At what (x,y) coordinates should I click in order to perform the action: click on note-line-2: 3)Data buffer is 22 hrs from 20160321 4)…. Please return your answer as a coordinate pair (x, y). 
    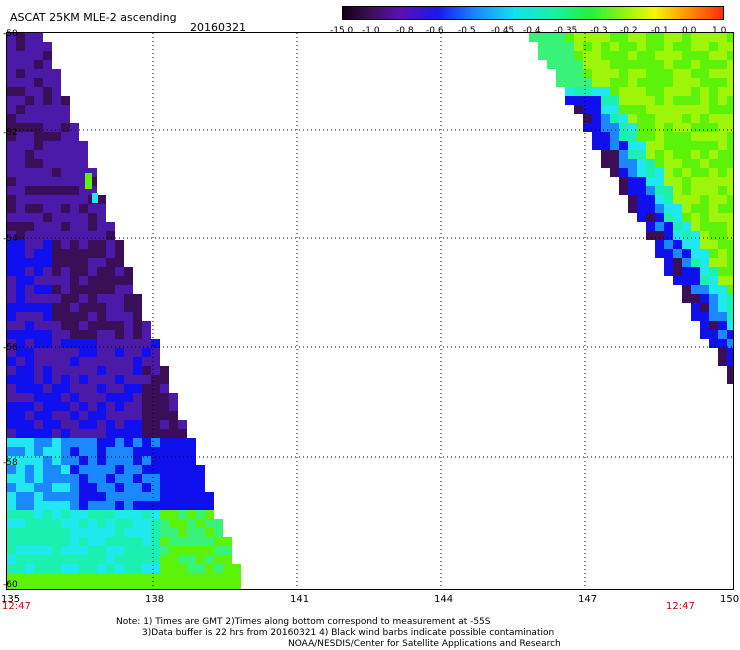
    Looking at the image, I should click on (348, 633).